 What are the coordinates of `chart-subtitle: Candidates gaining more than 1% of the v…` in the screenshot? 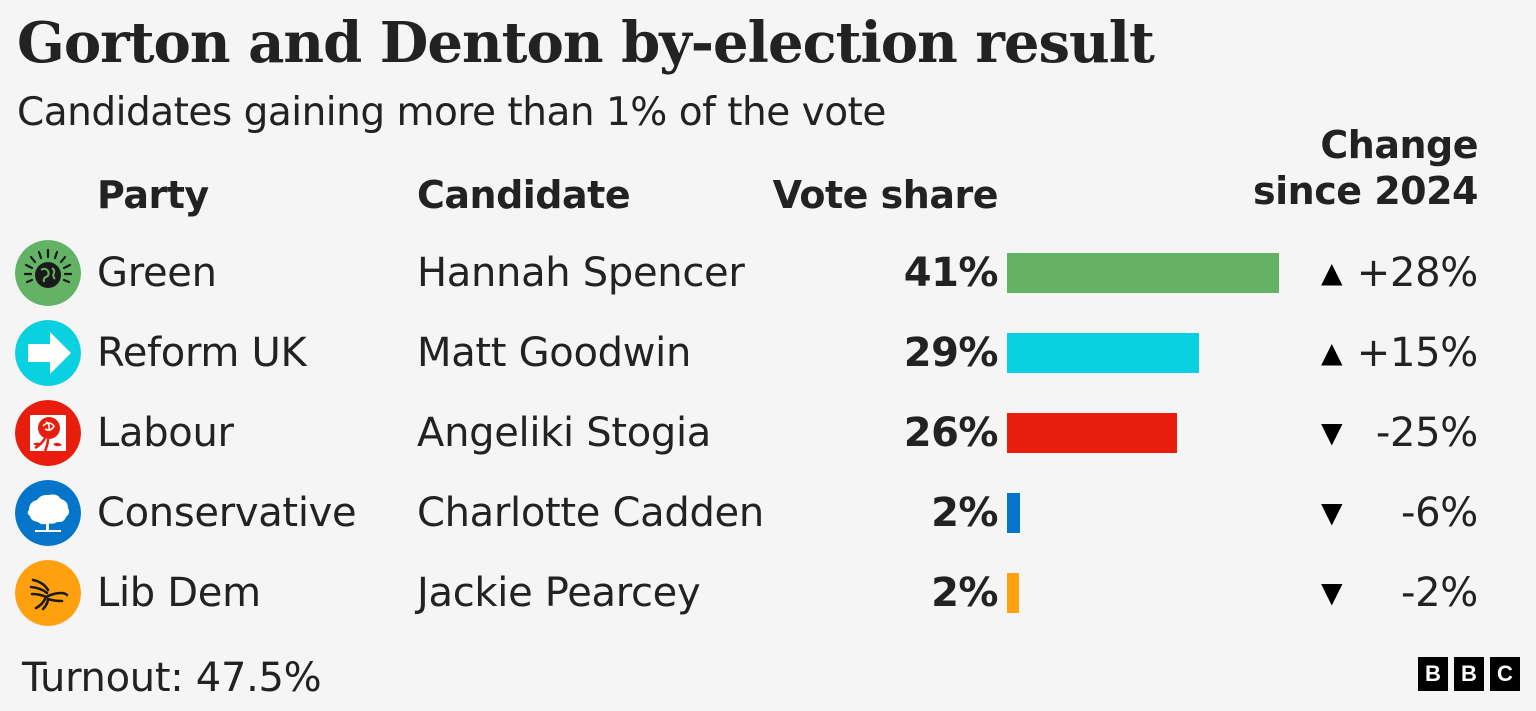 It's located at (451, 112).